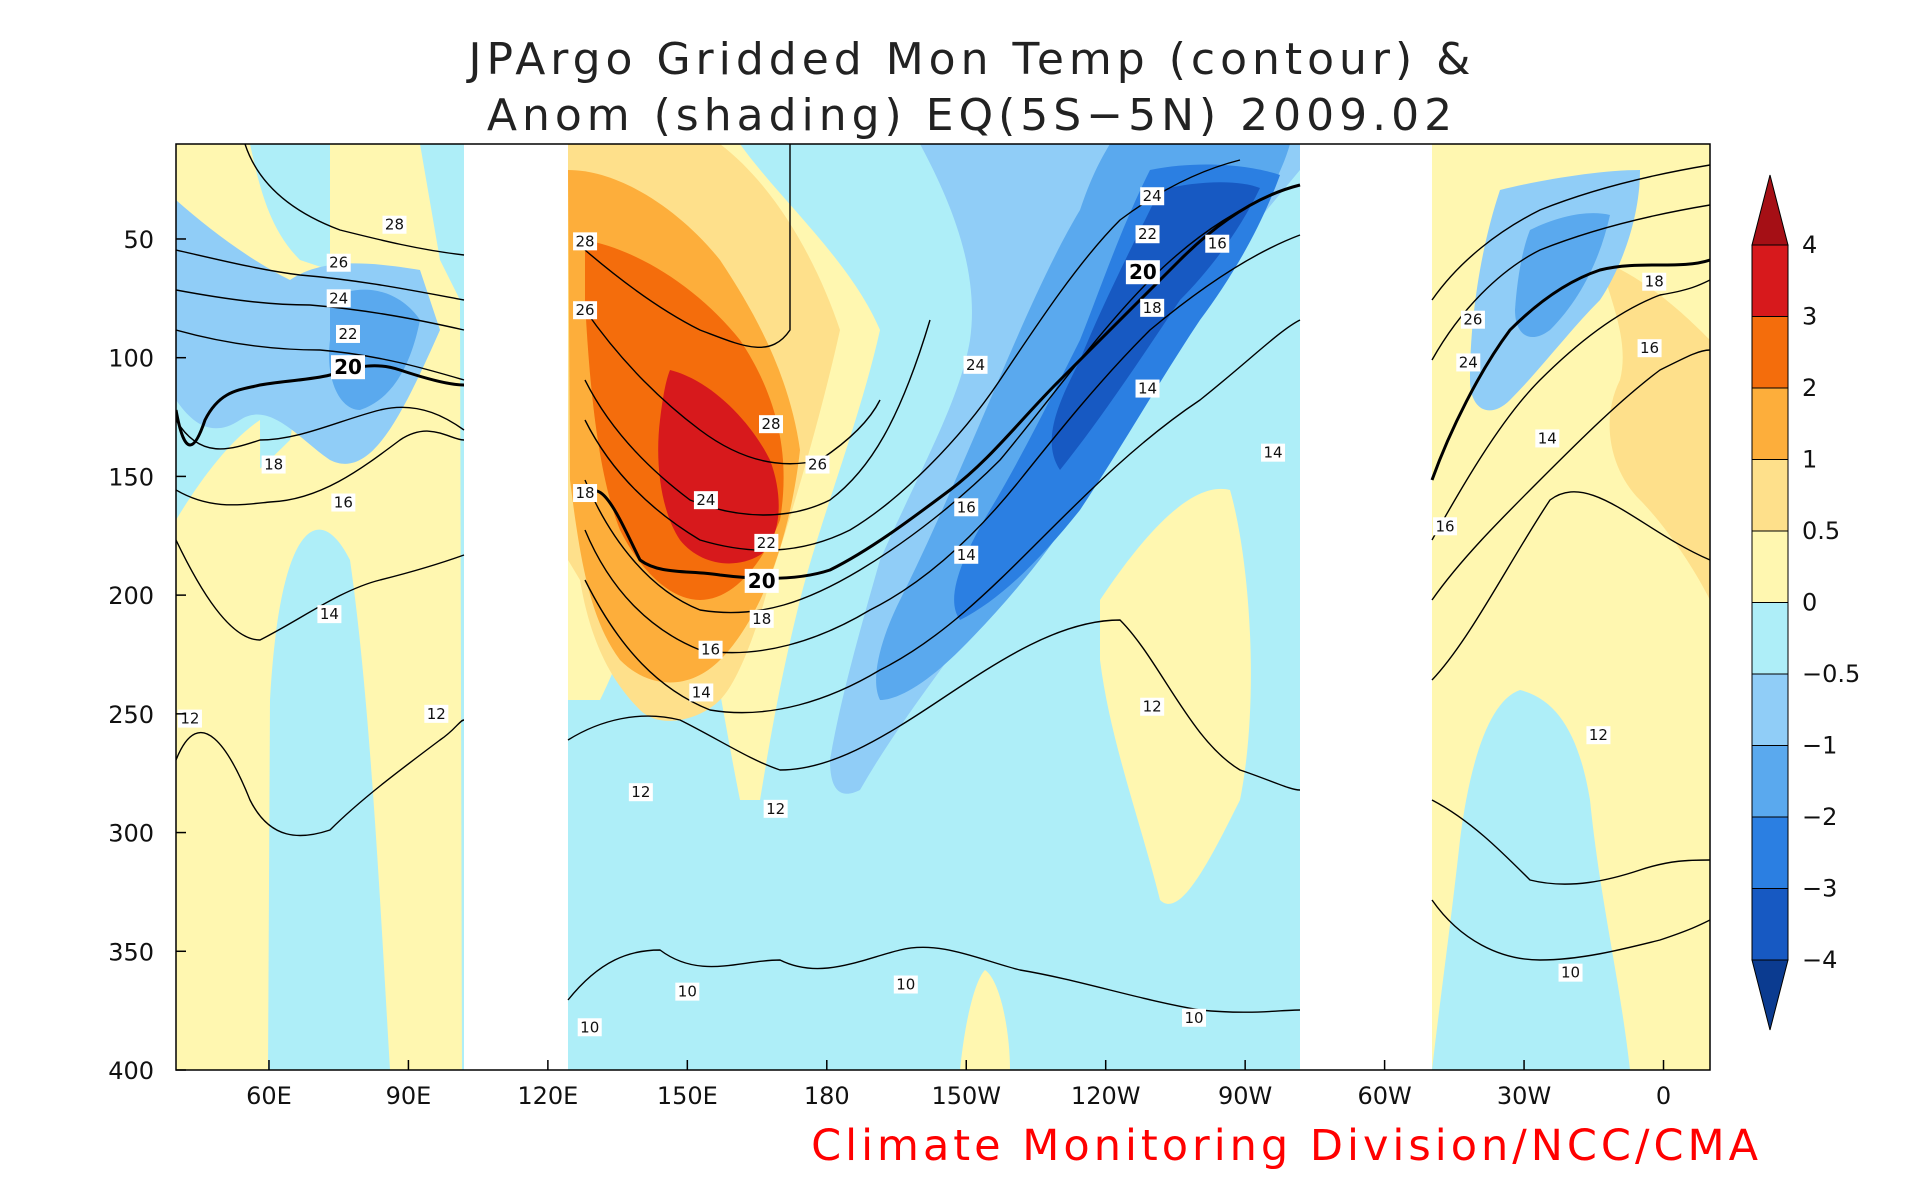 The width and height of the screenshot is (1920, 1200). I want to click on contour-18-indian, so click(320, 428).